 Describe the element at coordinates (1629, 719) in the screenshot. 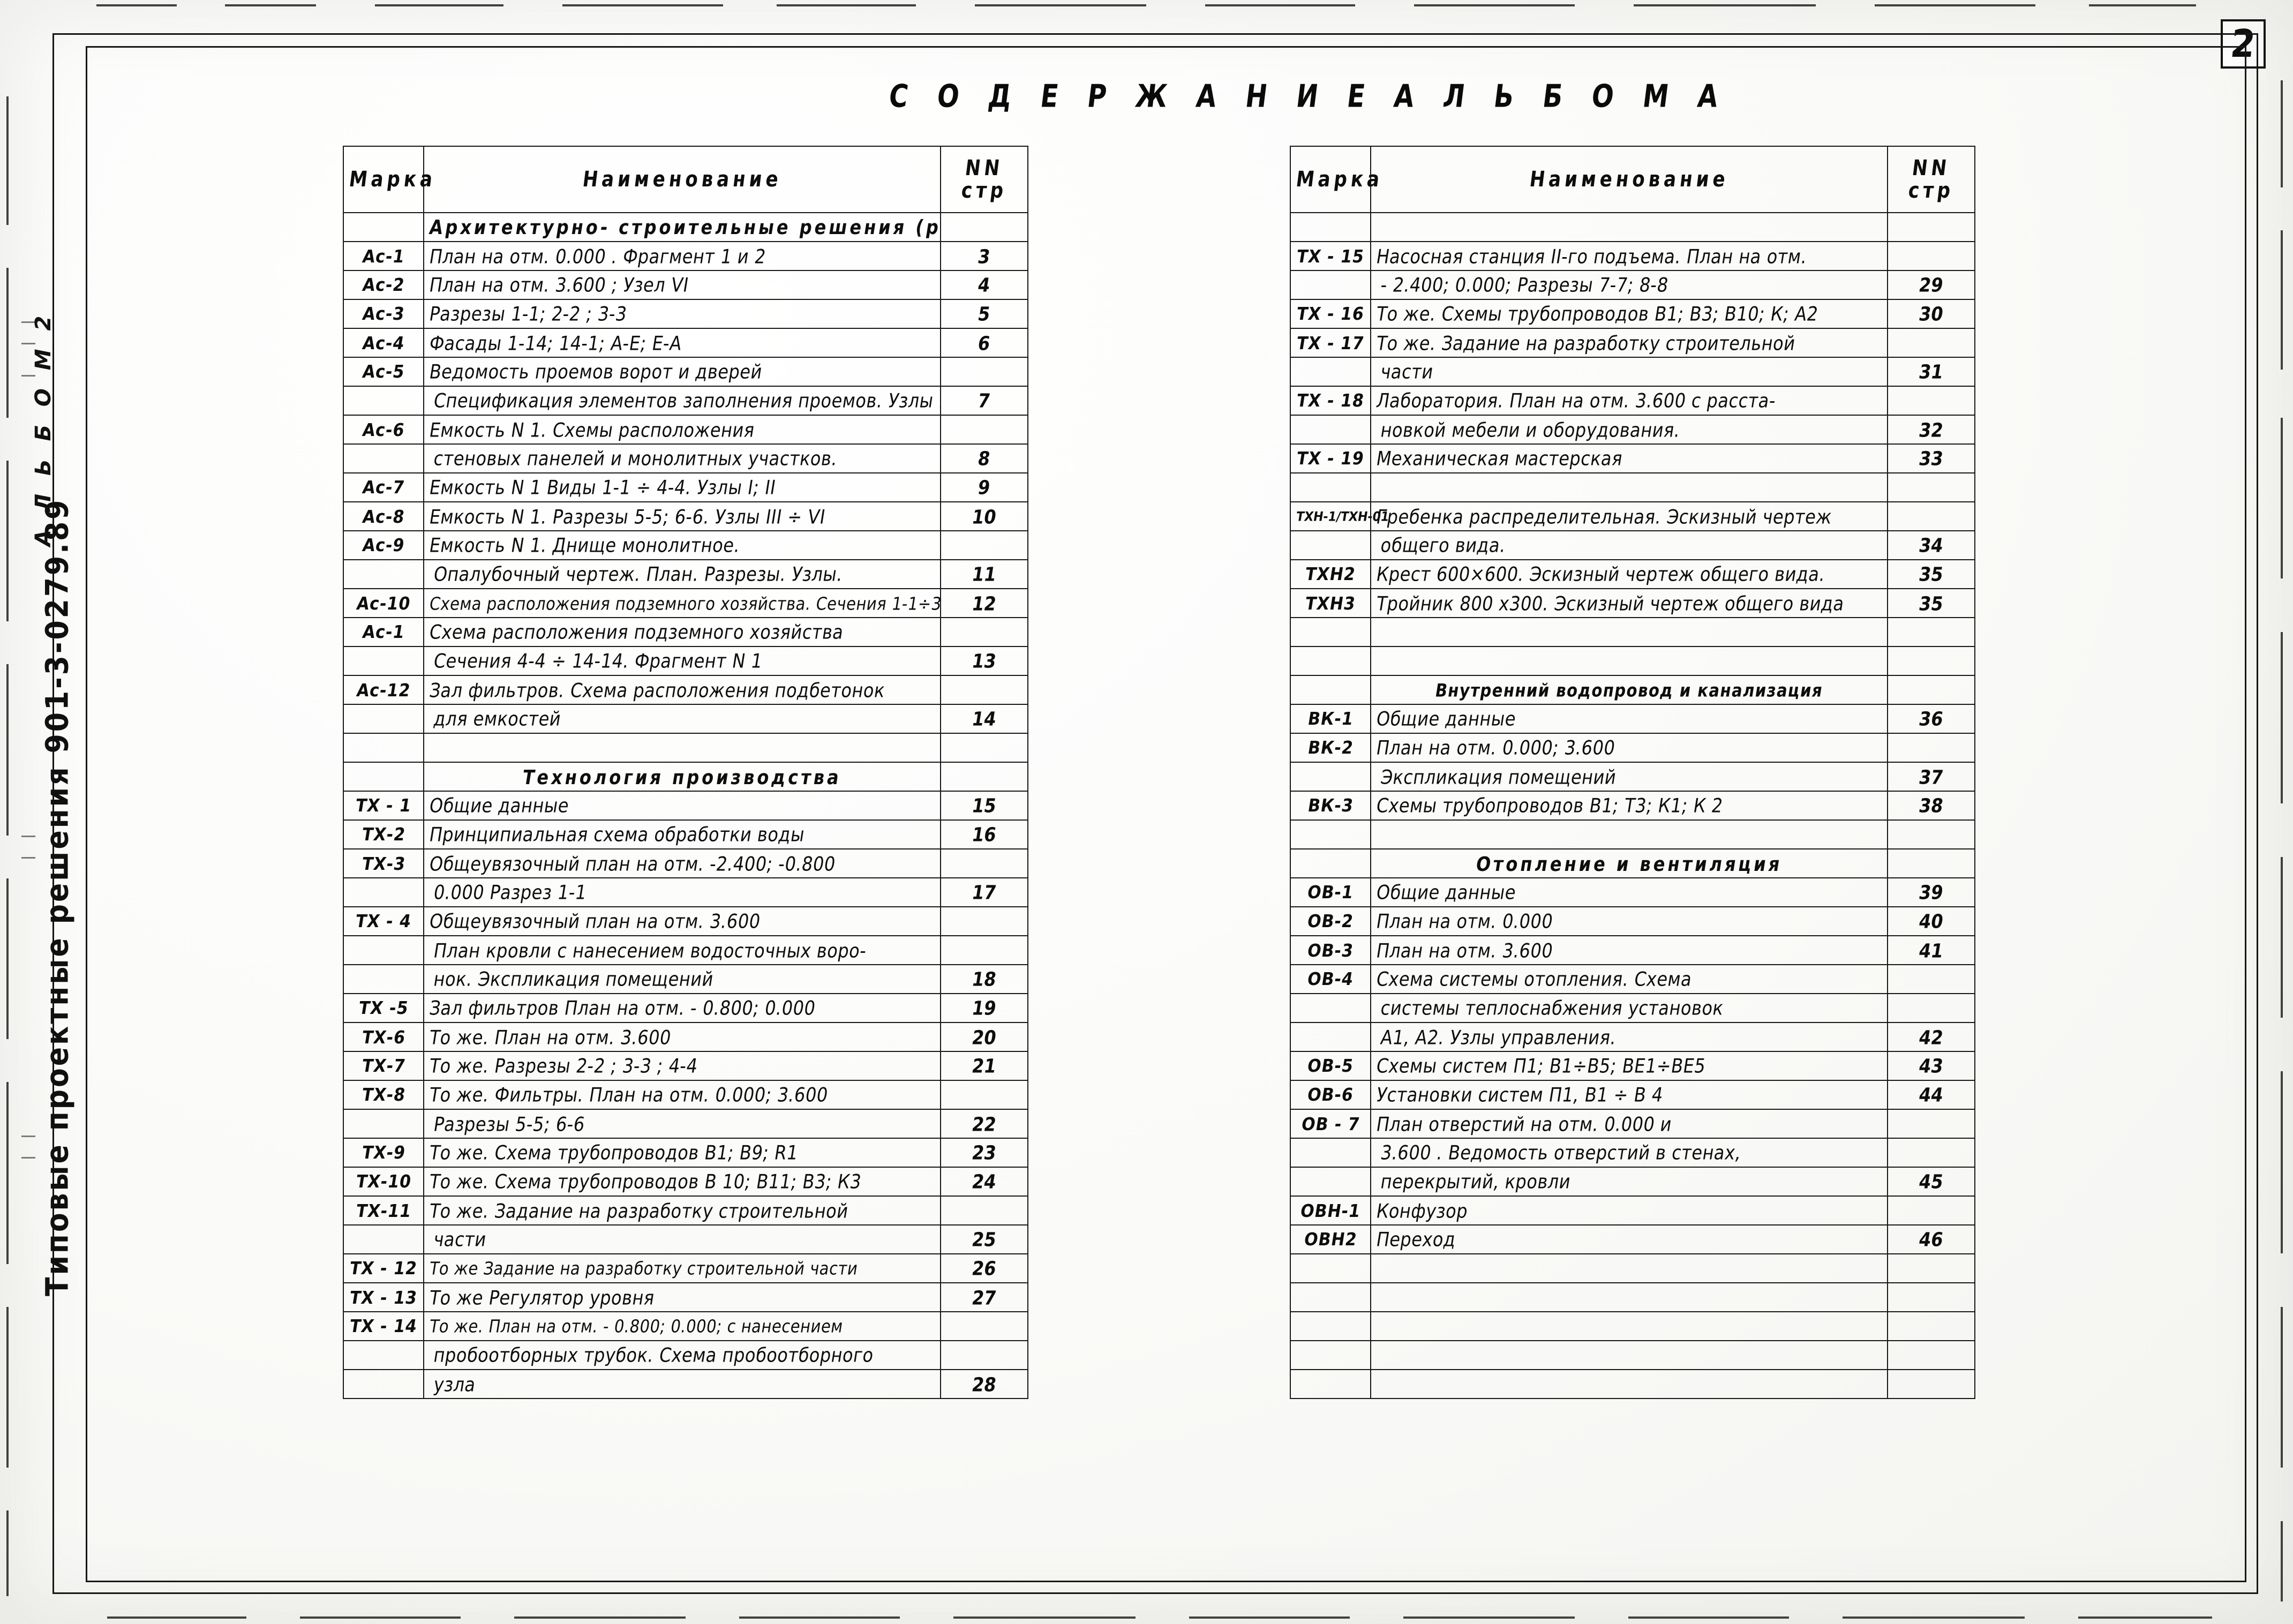

I see `cell-name: Общие данные` at that location.